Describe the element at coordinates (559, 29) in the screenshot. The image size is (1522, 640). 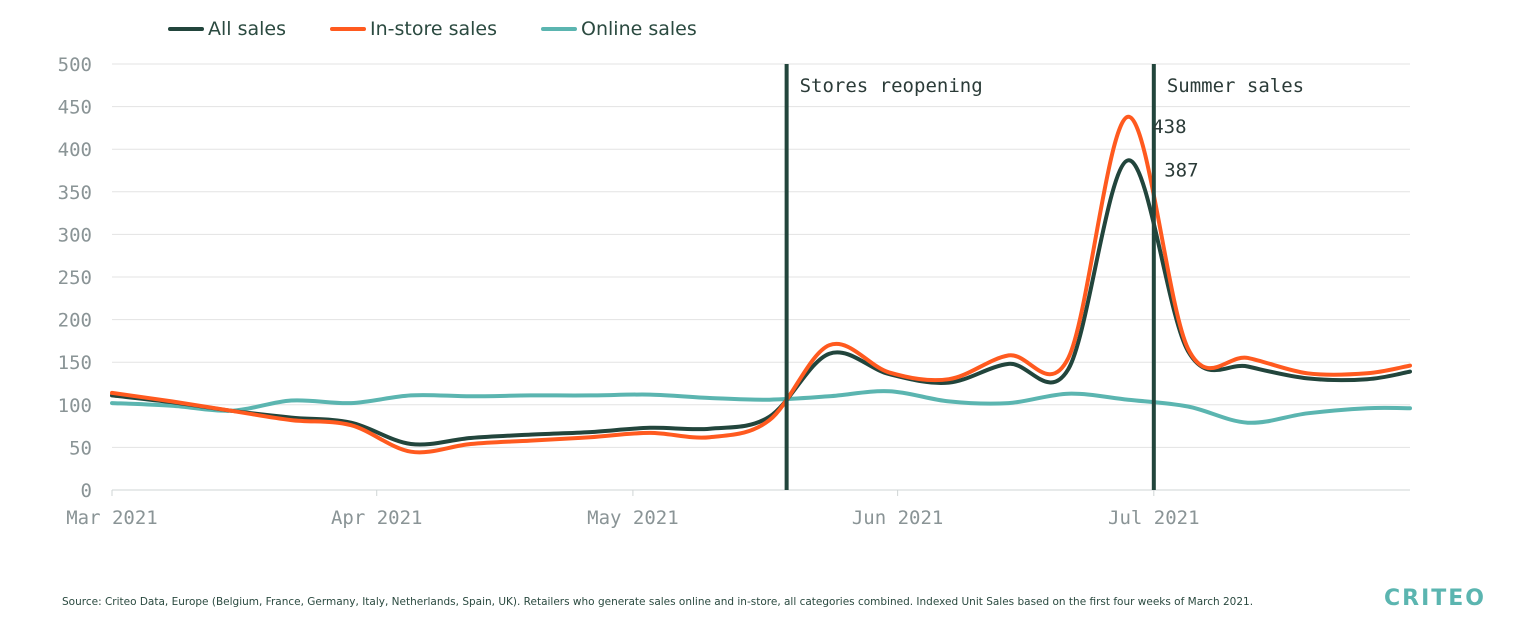
I see `legend-swatch-online-sales` at that location.